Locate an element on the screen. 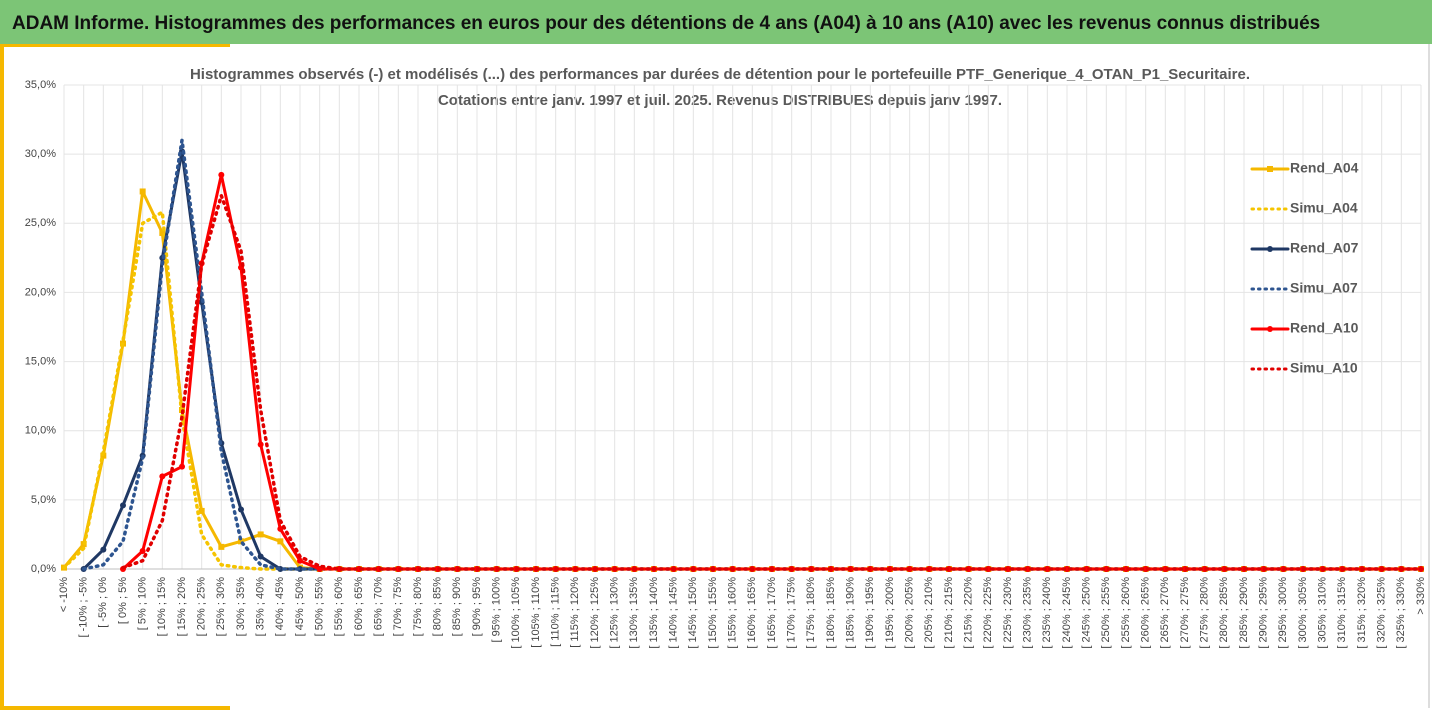  x-tick-label: [ 230% ; 235% is located at coordinates (1028, 613).